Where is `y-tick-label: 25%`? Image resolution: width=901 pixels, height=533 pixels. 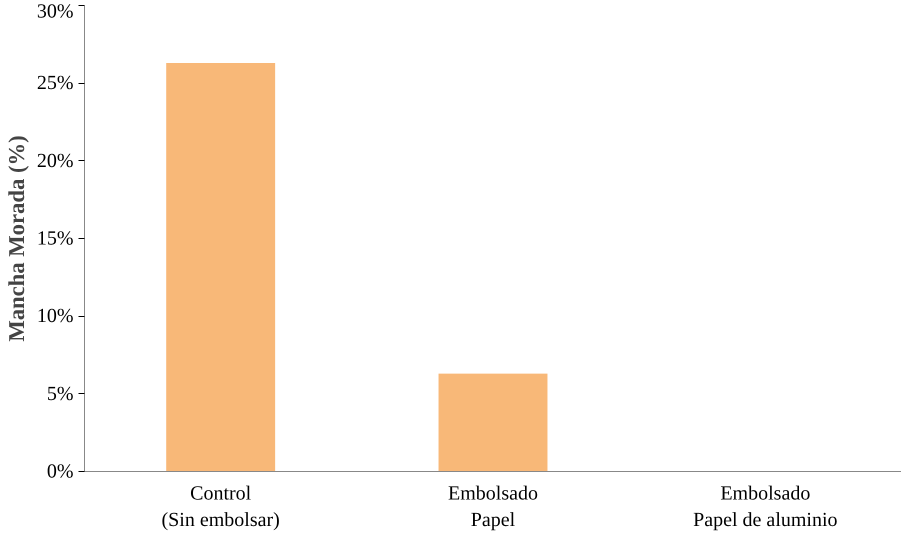
y-tick-label: 25% is located at coordinates (55, 83).